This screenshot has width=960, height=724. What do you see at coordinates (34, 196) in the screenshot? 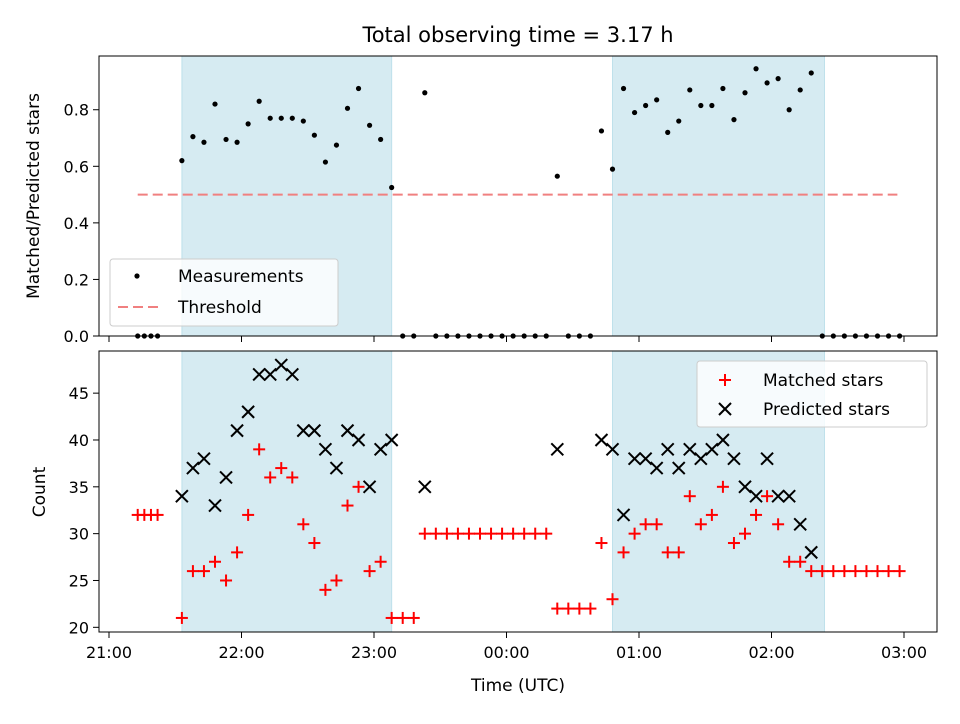
I see `top-y-axis-label: Matched/Predicted stars` at bounding box center [34, 196].